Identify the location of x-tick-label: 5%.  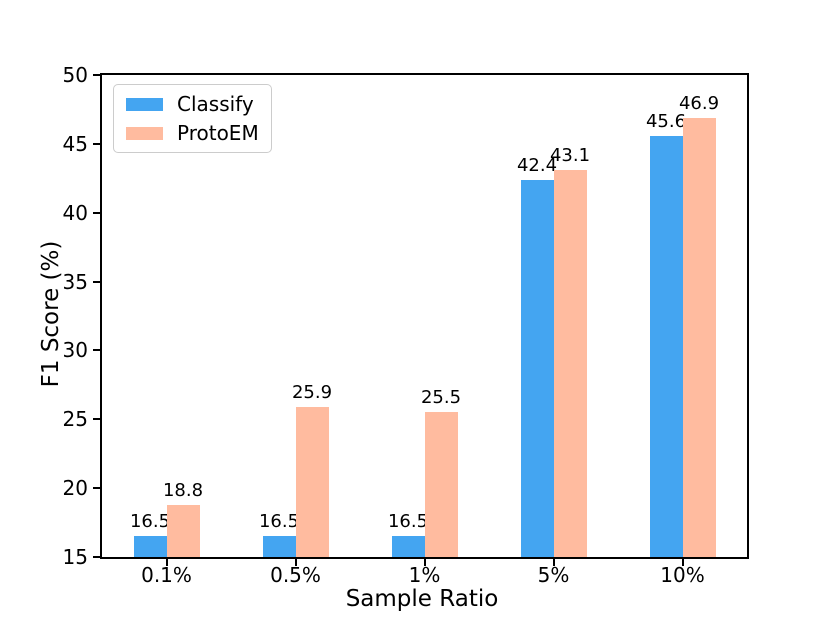
(553, 575).